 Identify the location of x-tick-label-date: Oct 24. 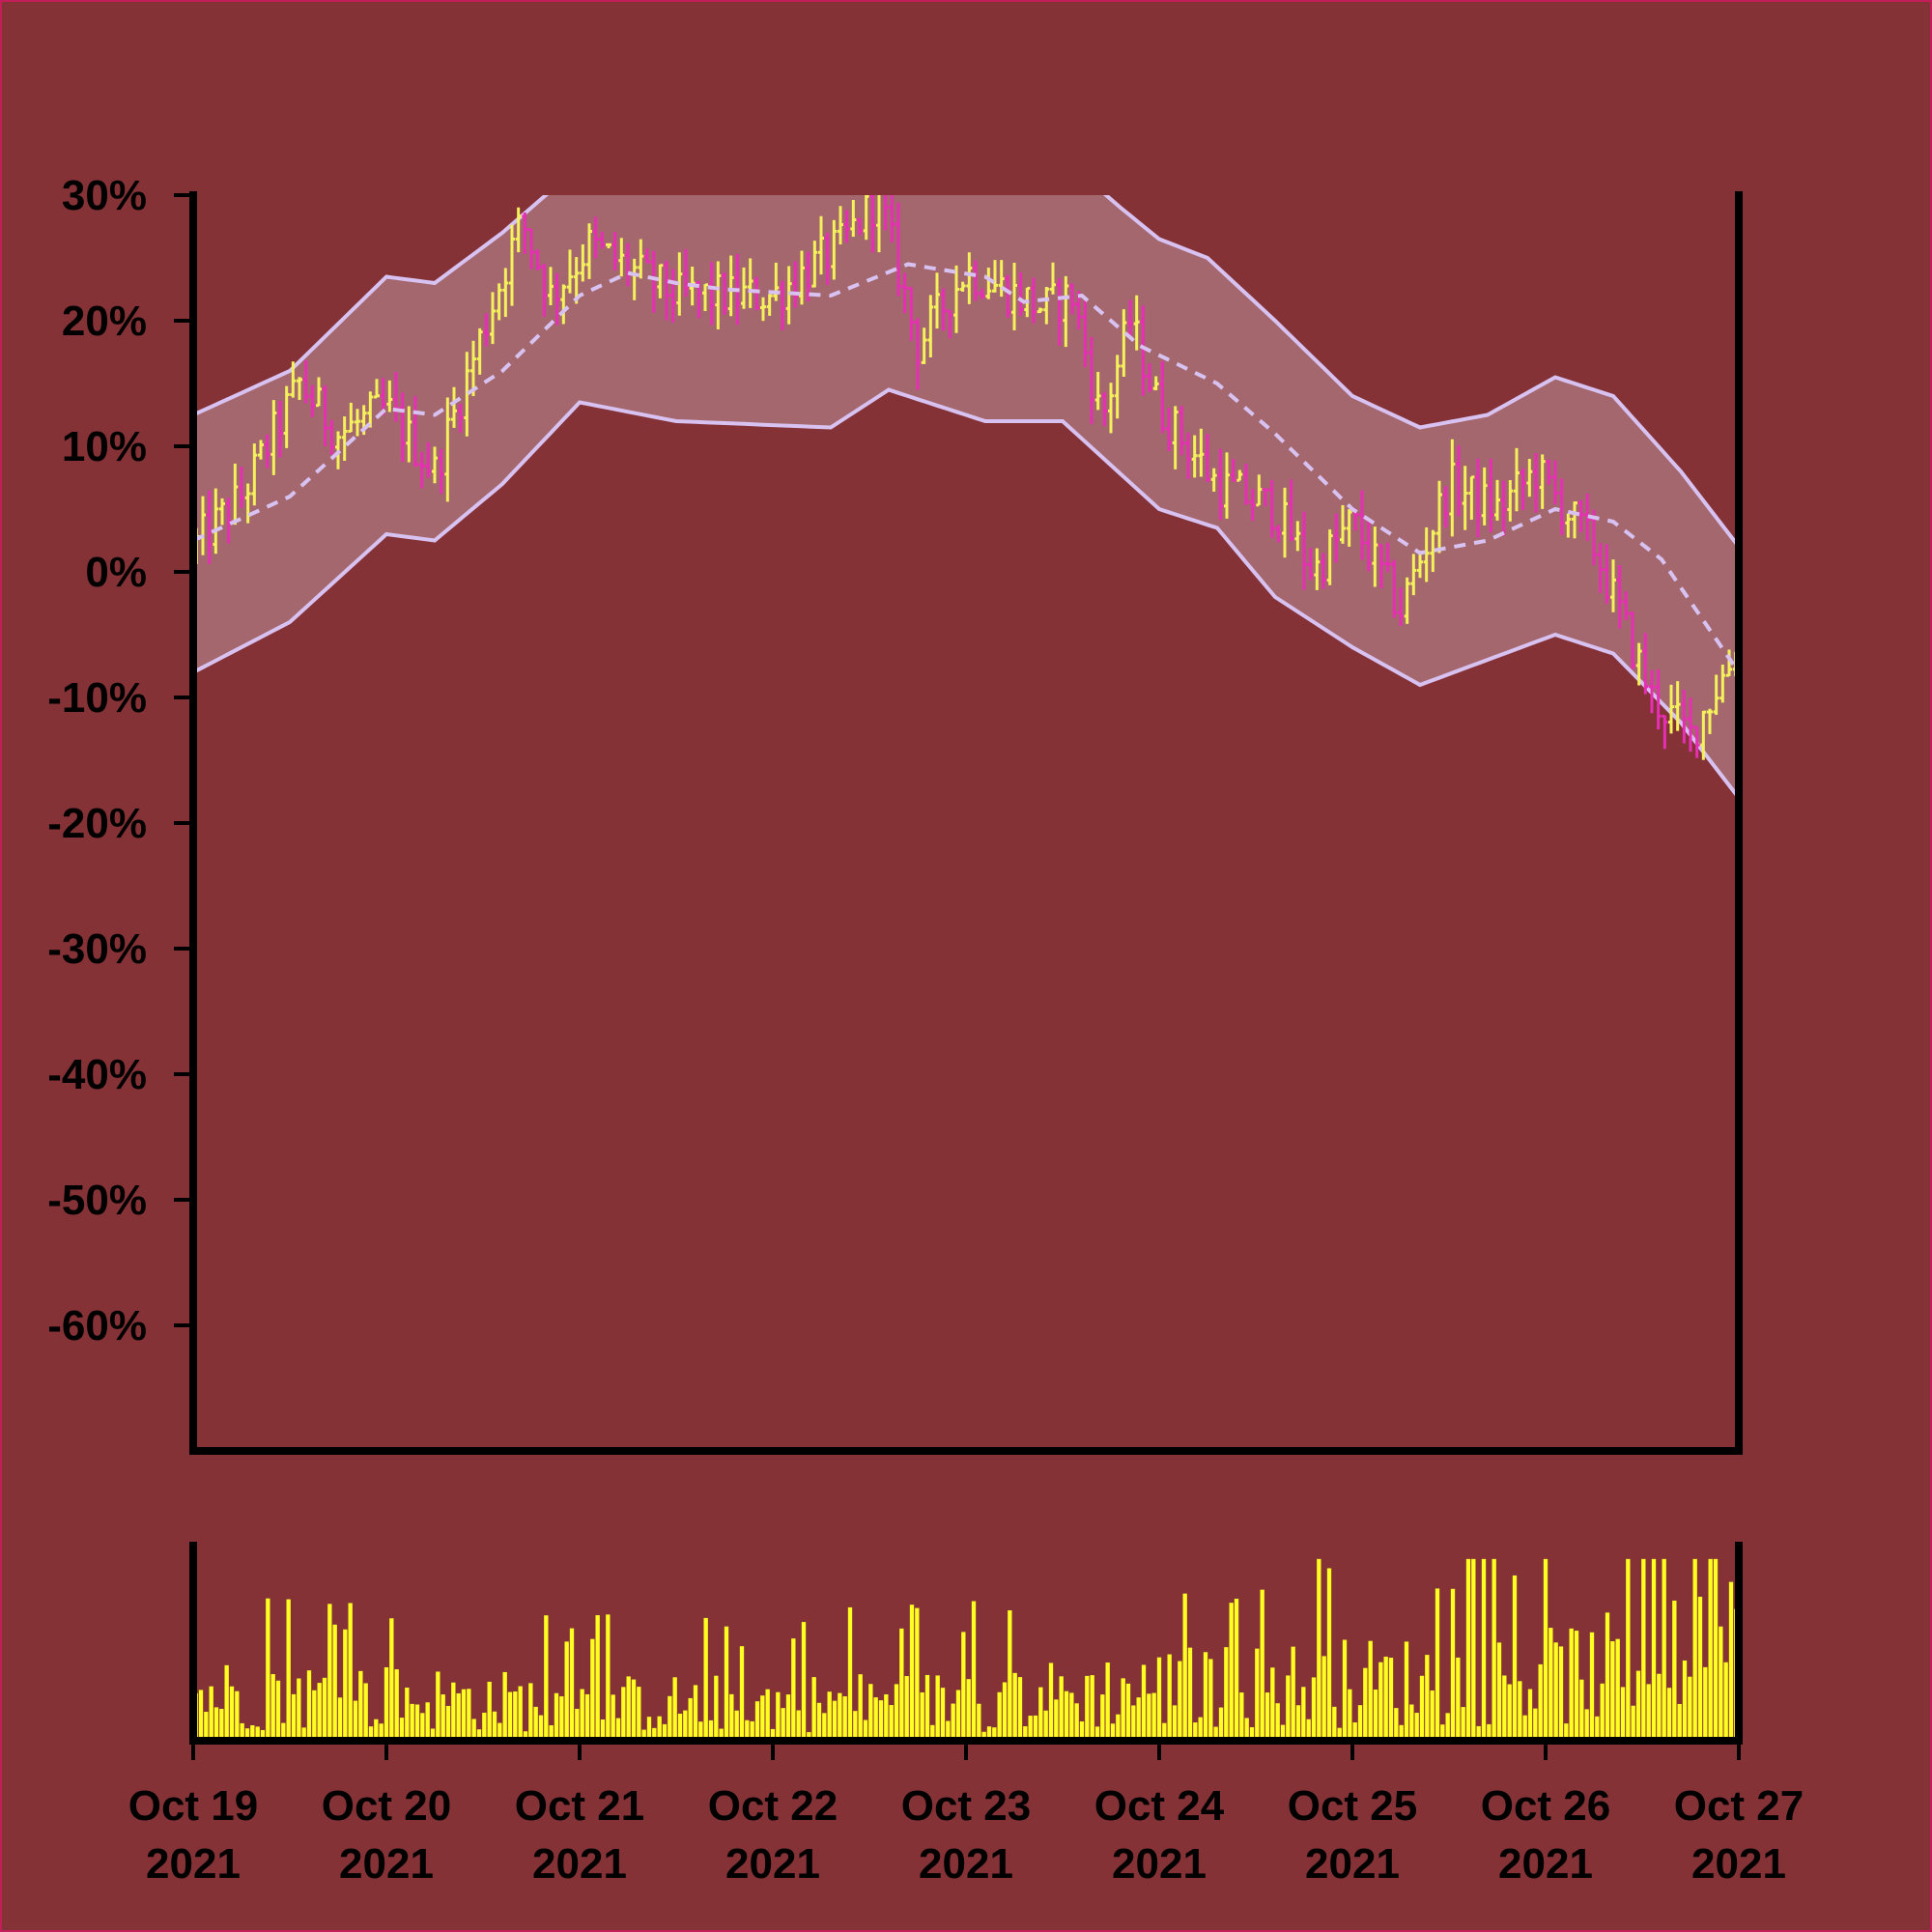
(1159, 1806).